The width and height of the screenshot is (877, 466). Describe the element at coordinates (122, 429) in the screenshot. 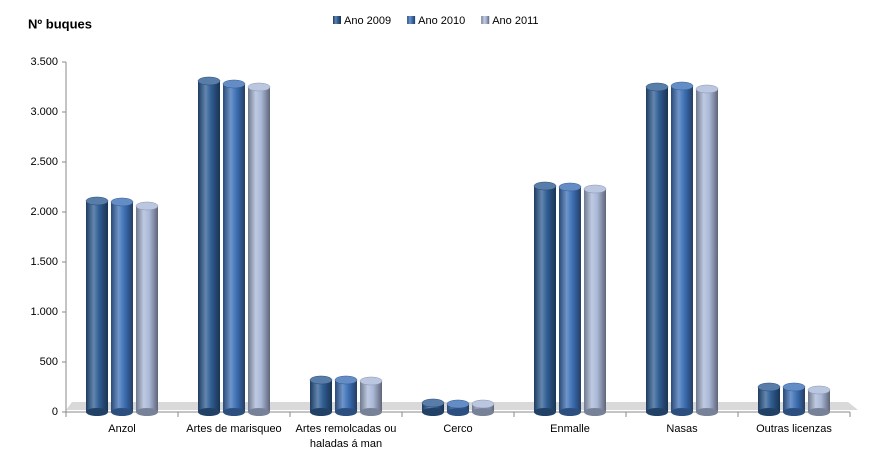

I see `x-tick-label: Anzol` at that location.